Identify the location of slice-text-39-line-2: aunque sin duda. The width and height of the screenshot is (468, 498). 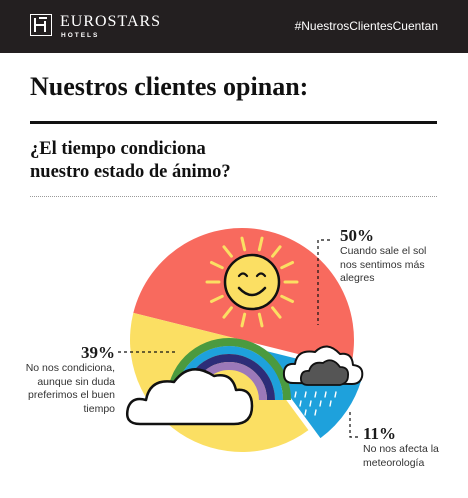
(76, 381).